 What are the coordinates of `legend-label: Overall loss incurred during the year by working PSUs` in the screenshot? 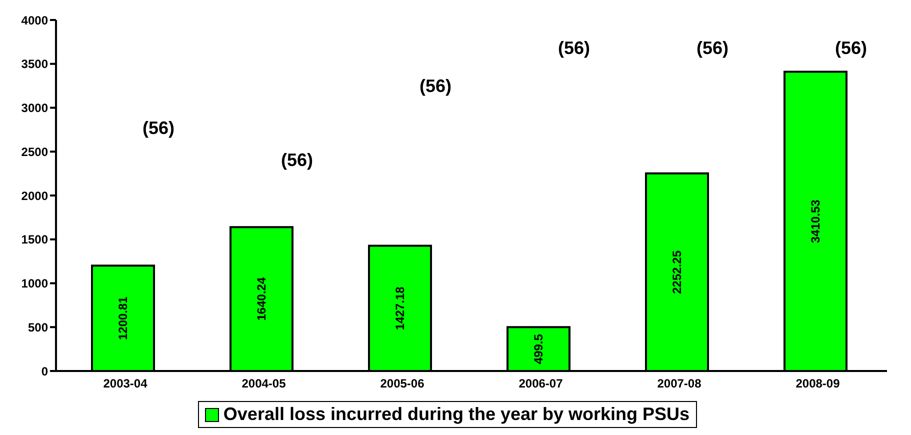 It's located at (456, 414).